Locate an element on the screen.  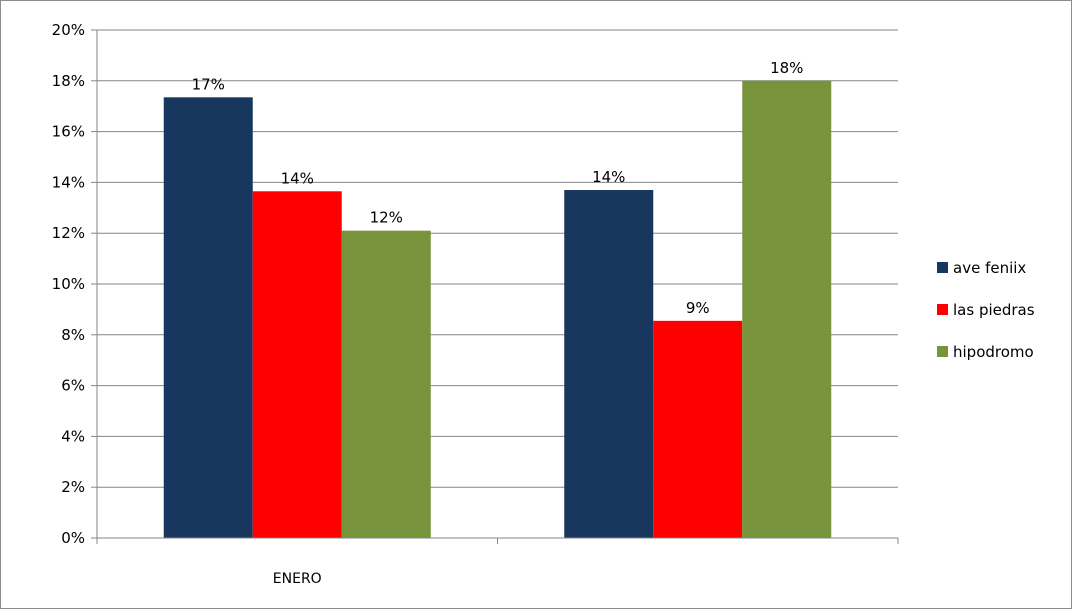
category-labels: ENERO is located at coordinates (297, 579).